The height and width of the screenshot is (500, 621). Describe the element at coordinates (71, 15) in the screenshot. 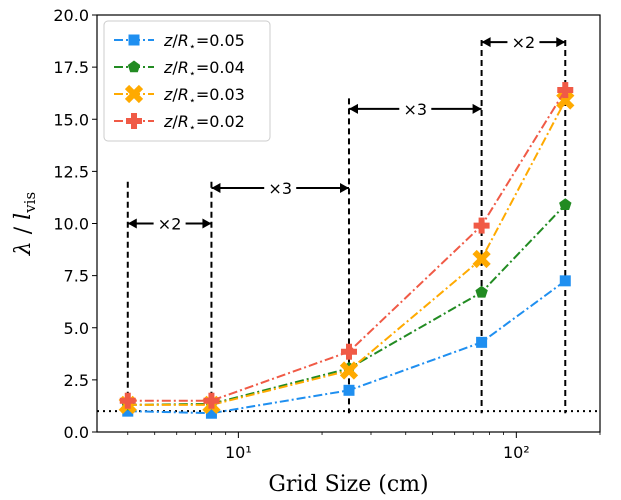

I see `y-tick-label: 20.0` at that location.